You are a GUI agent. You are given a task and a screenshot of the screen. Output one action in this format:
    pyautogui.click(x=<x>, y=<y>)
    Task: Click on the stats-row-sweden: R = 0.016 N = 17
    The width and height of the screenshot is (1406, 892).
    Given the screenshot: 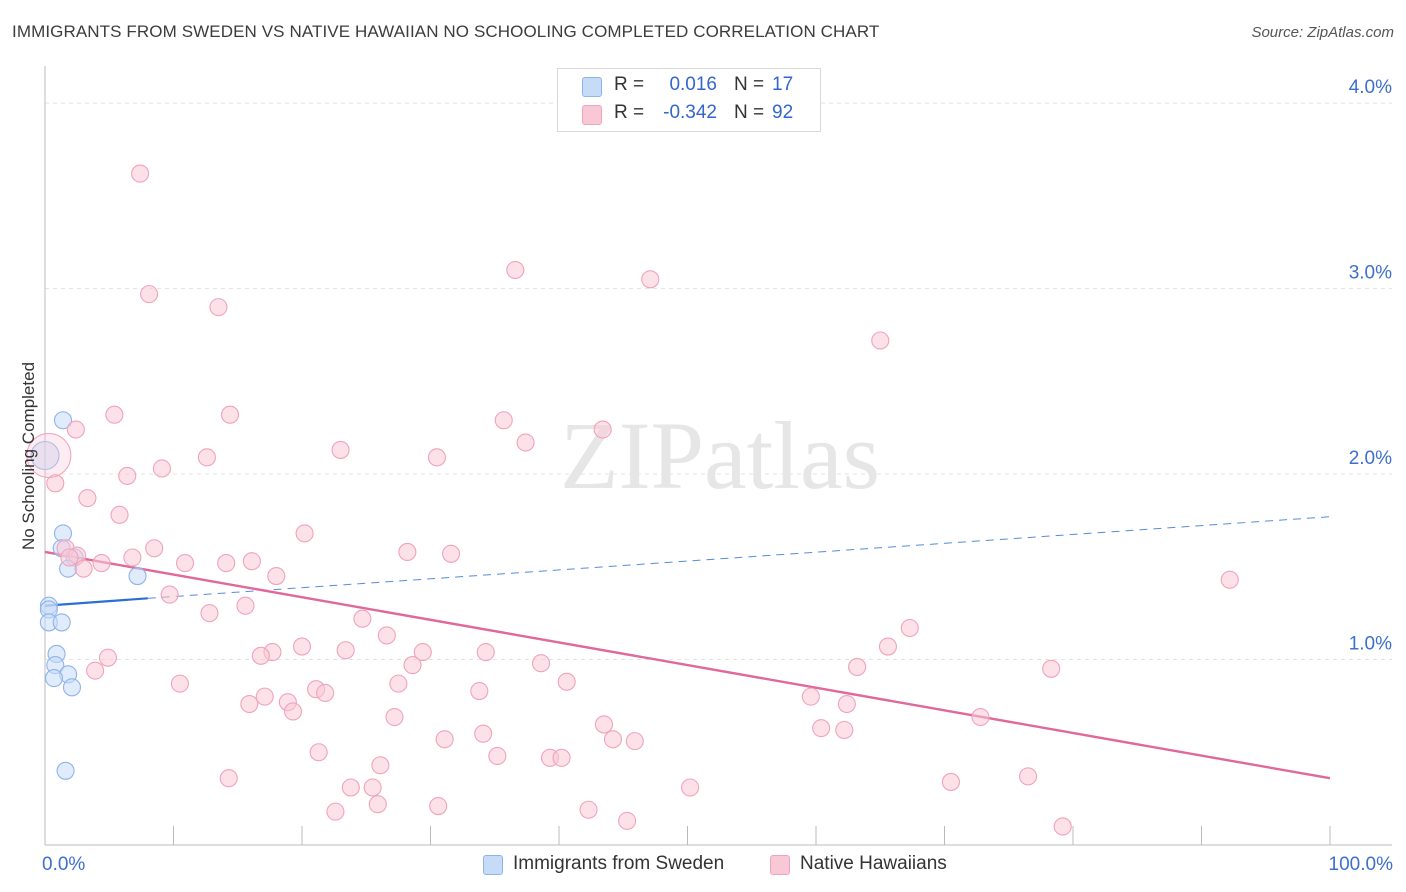 What is the action you would take?
    pyautogui.click(x=689, y=86)
    